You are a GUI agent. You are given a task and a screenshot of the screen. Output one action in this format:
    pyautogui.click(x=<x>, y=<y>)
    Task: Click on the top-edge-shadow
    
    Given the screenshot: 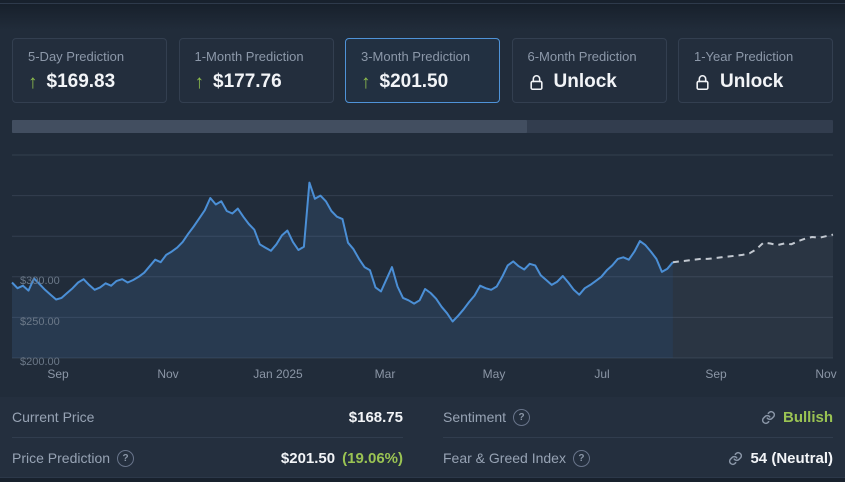 What is the action you would take?
    pyautogui.click(x=422, y=17)
    